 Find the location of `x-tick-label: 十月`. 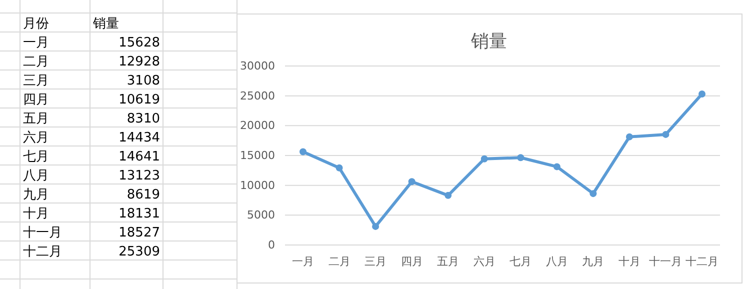

x-tick-label: 十月 is located at coordinates (629, 261).